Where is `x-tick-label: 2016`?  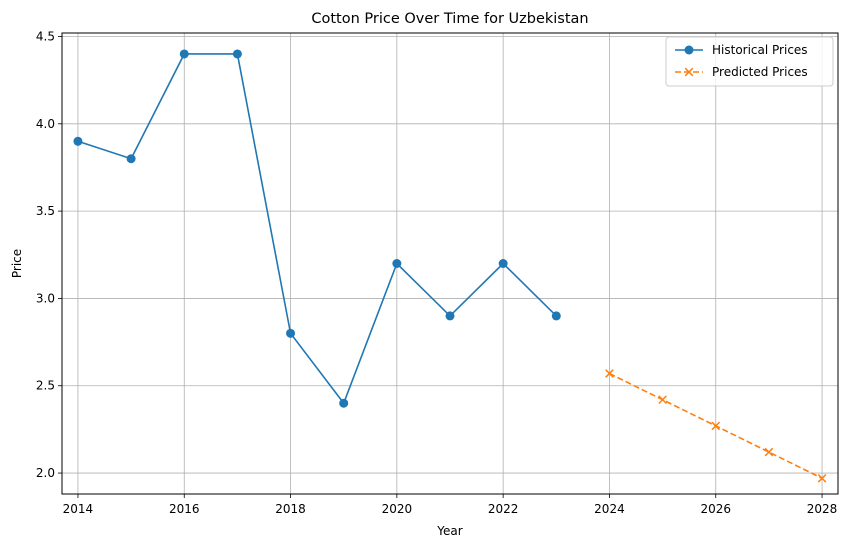 x-tick-label: 2016 is located at coordinates (184, 509).